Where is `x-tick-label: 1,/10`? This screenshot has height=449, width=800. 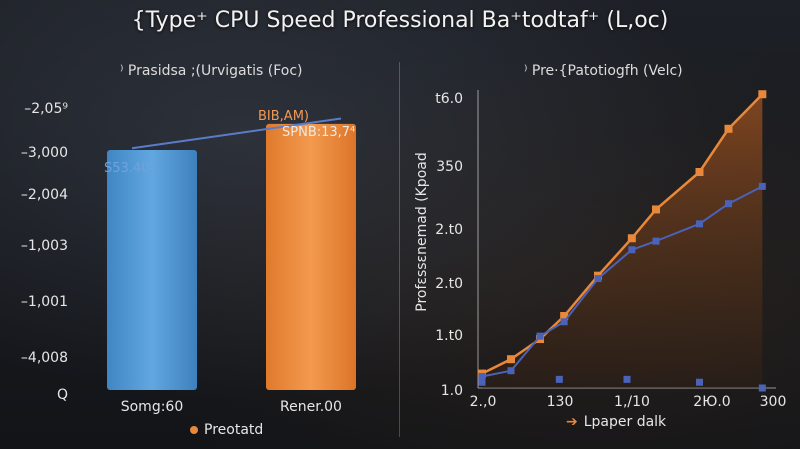
x-tick-label: 1,/10 is located at coordinates (632, 402).